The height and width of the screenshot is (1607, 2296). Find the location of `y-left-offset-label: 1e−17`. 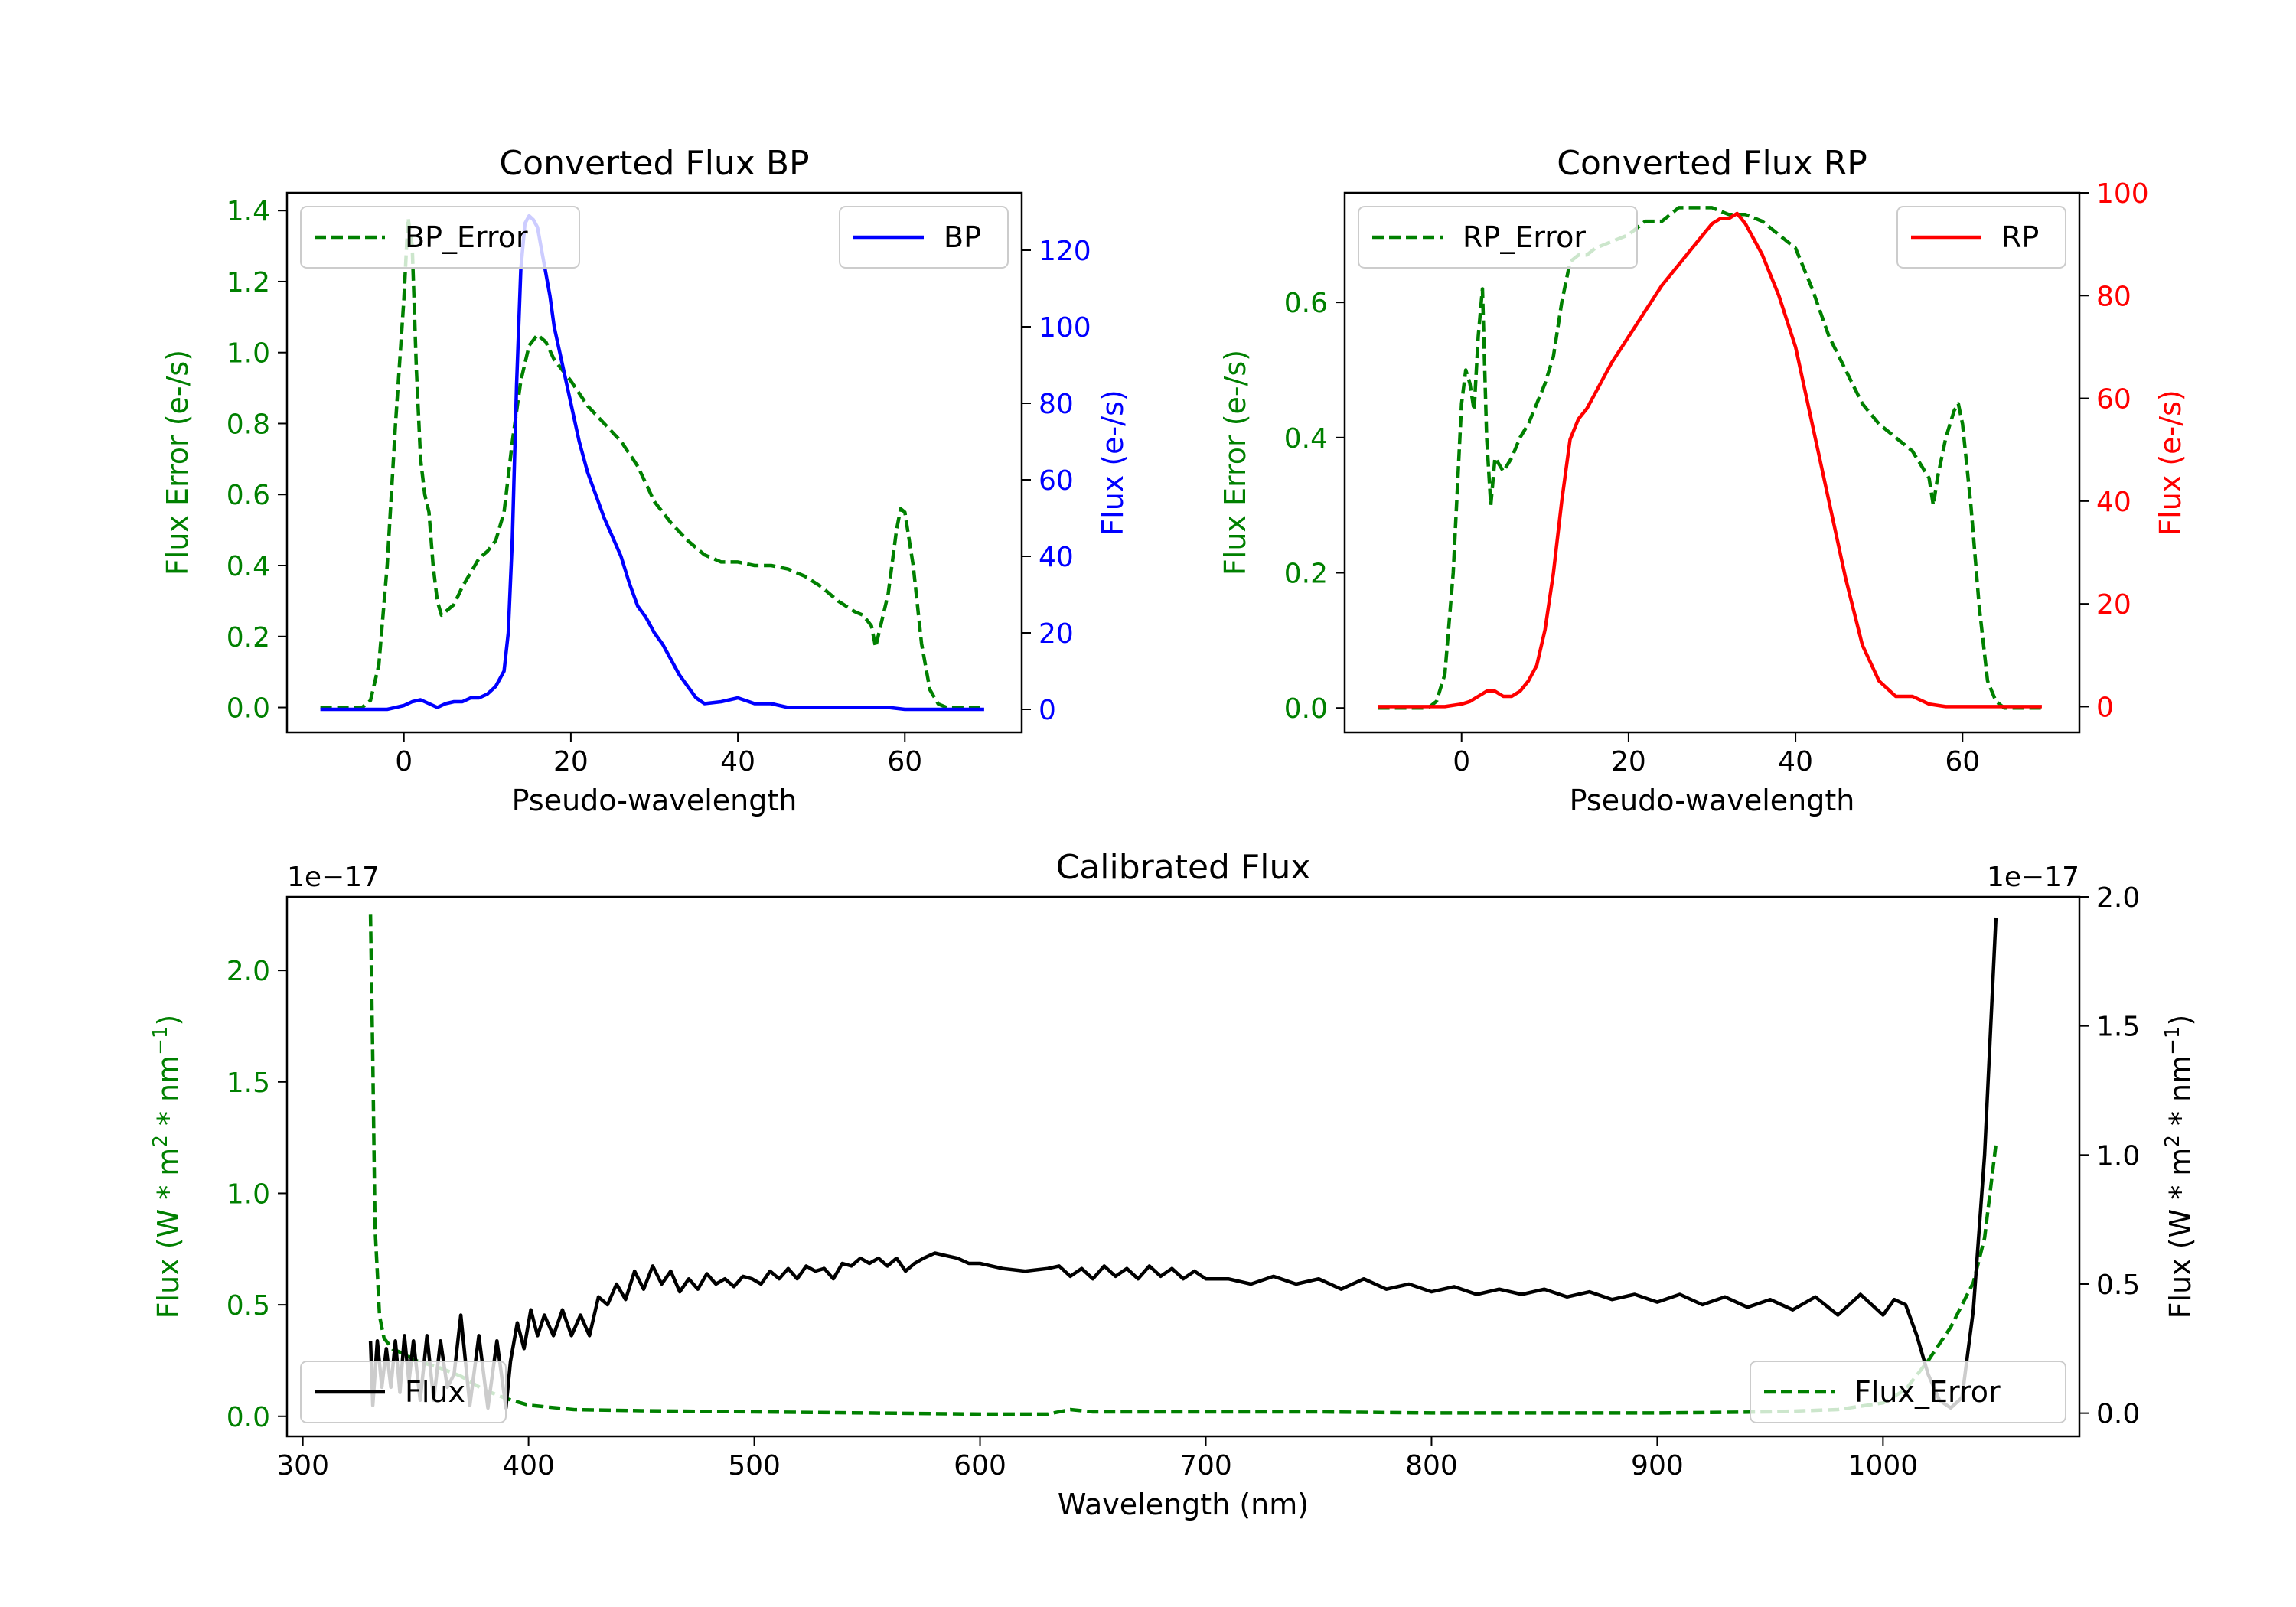

y-left-offset-label: 1e−17 is located at coordinates (333, 878).